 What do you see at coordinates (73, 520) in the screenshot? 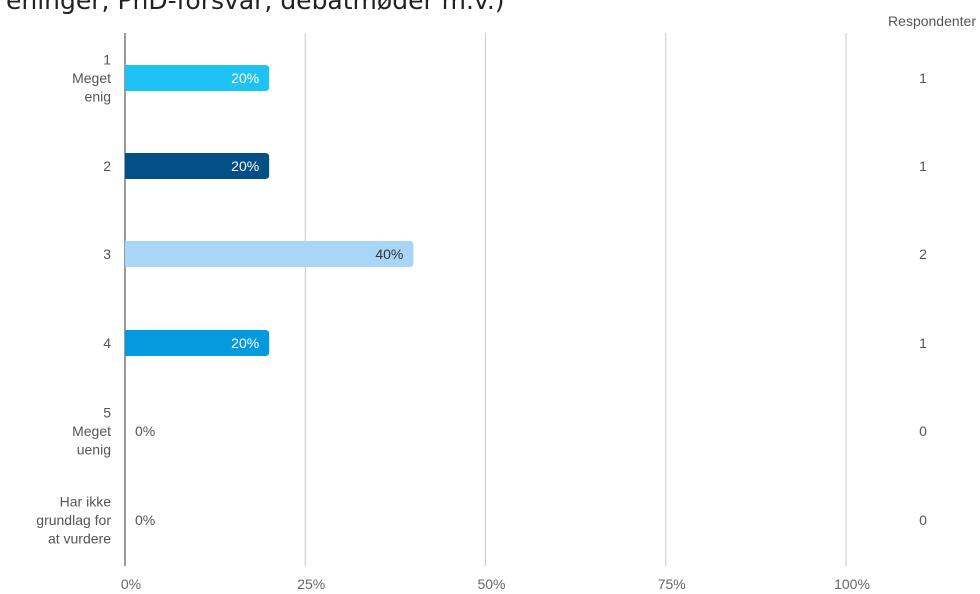
I see `category-label: Har ikke grundlag for at vurdere` at bounding box center [73, 520].